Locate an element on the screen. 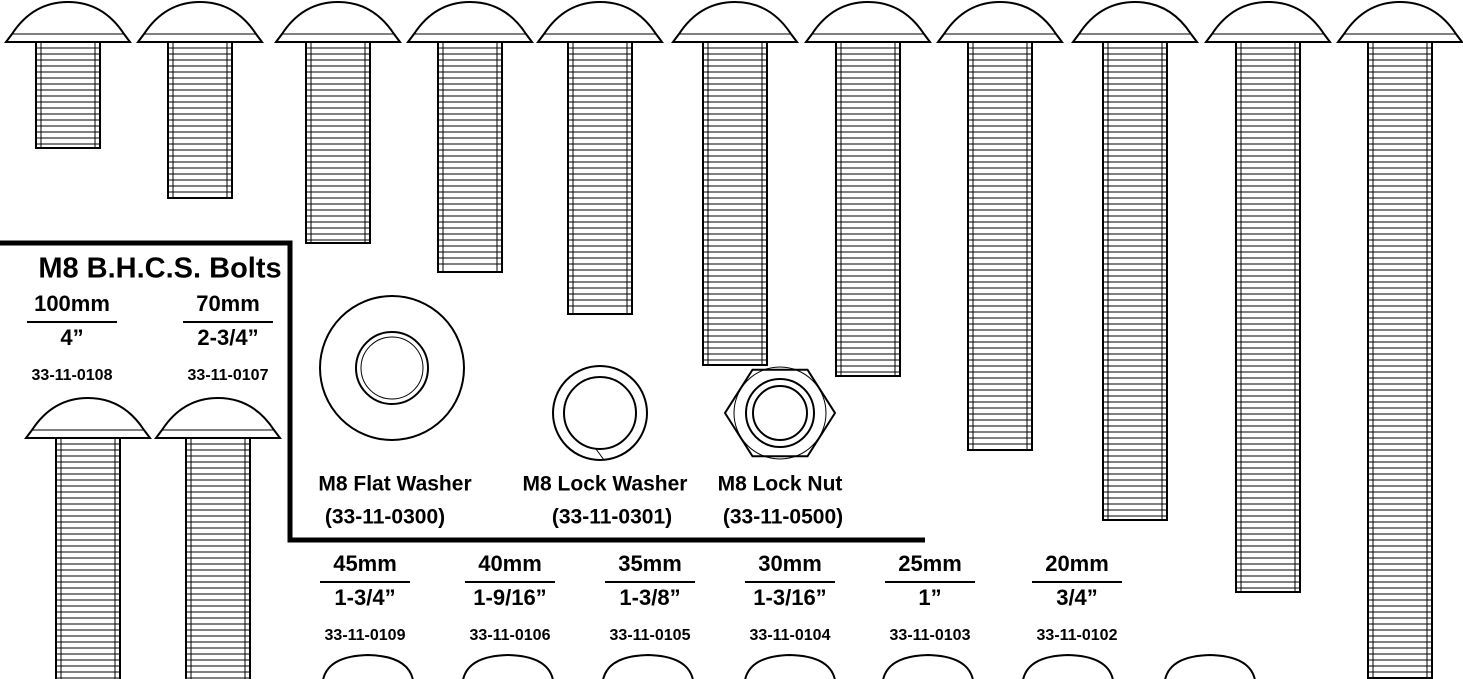  washer-hole-edge is located at coordinates (392, 368).